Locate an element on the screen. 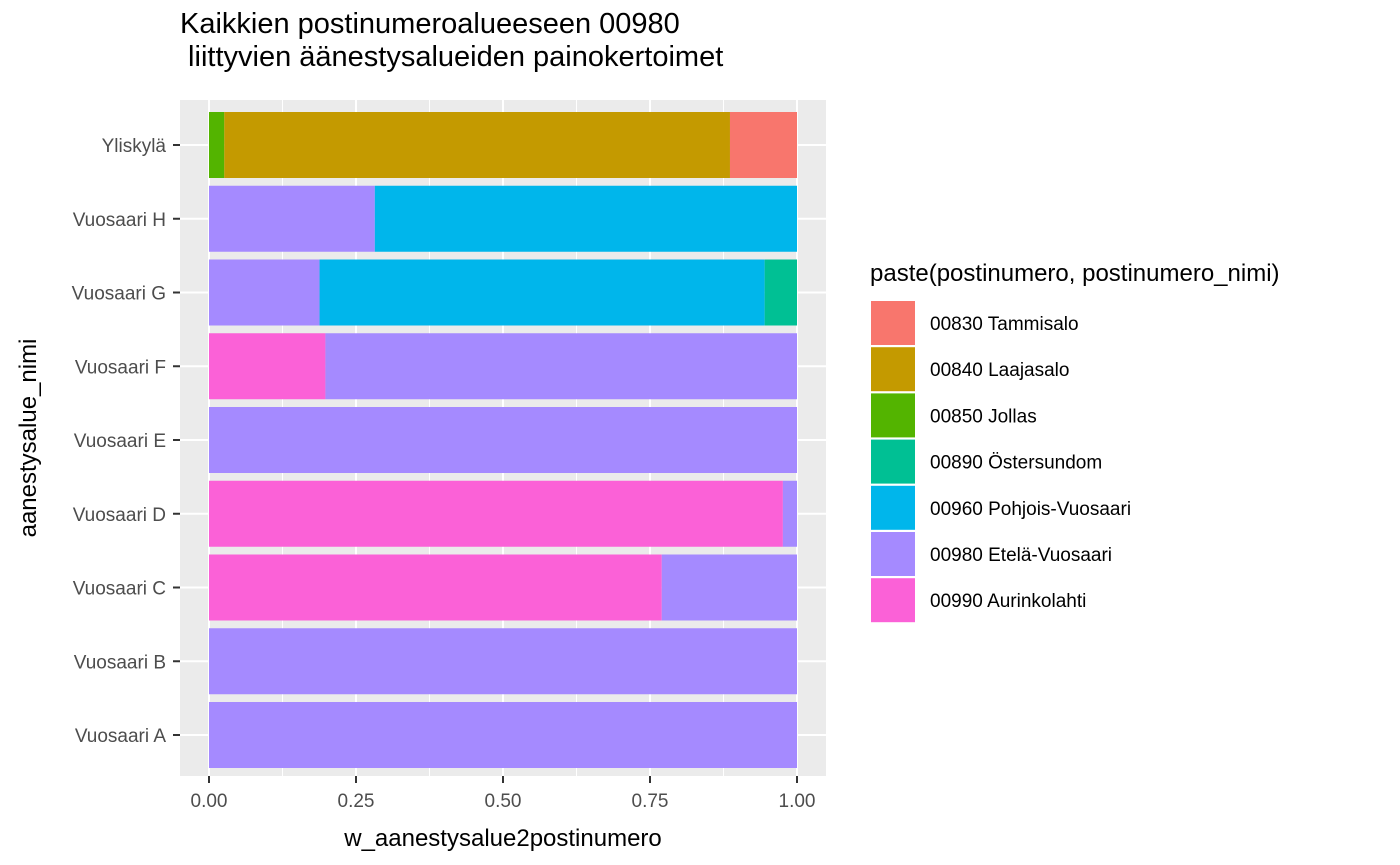 The image size is (1400, 865). x-tick-label: 0.25 is located at coordinates (356, 801).